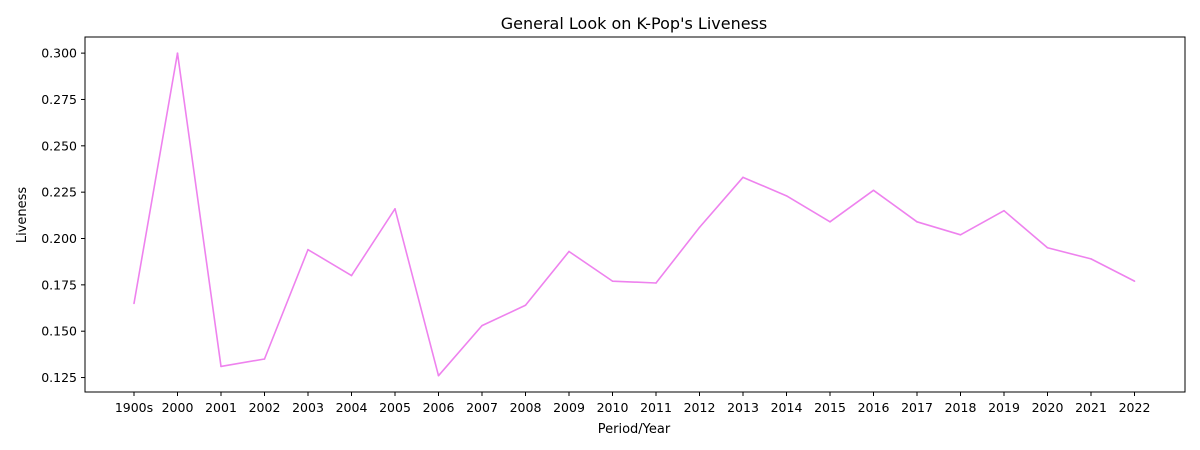 This screenshot has width=1200, height=450. I want to click on x-tick-label: 2021, so click(1091, 407).